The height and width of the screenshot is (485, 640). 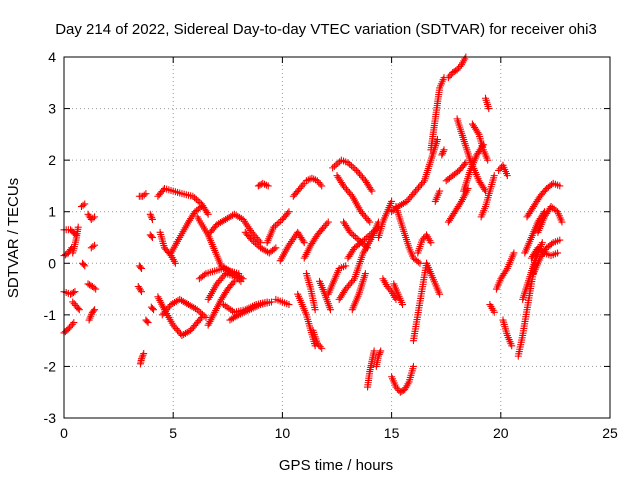 What do you see at coordinates (437, 196) in the screenshot?
I see `series-tr64` at bounding box center [437, 196].